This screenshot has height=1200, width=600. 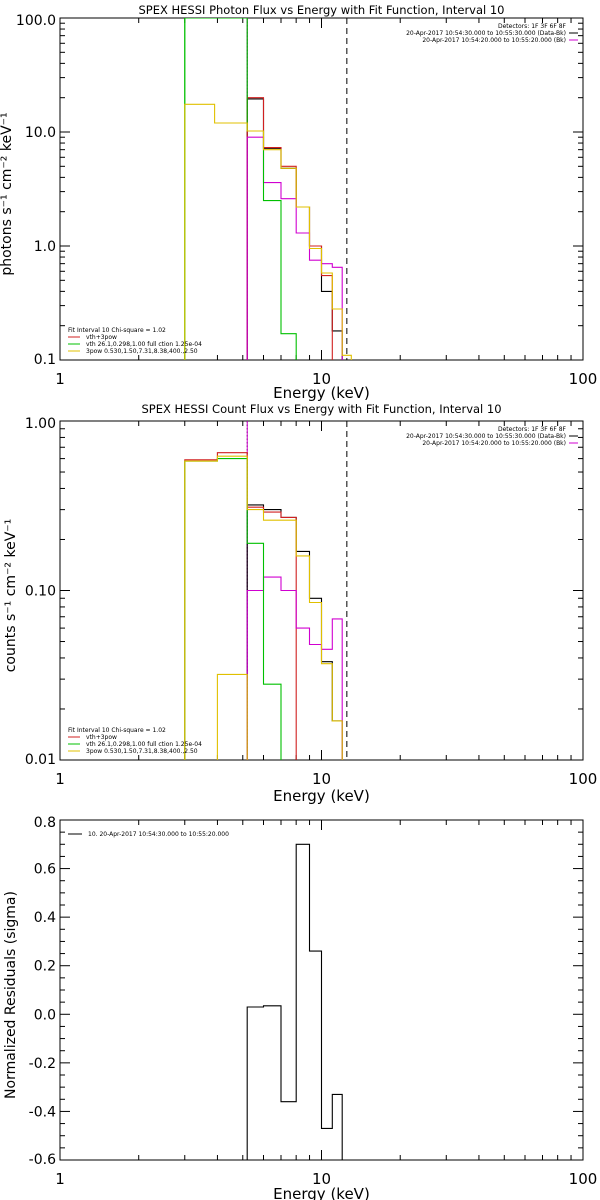 What do you see at coordinates (40, 424) in the screenshot?
I see `y-tick-label: 1.00` at bounding box center [40, 424].